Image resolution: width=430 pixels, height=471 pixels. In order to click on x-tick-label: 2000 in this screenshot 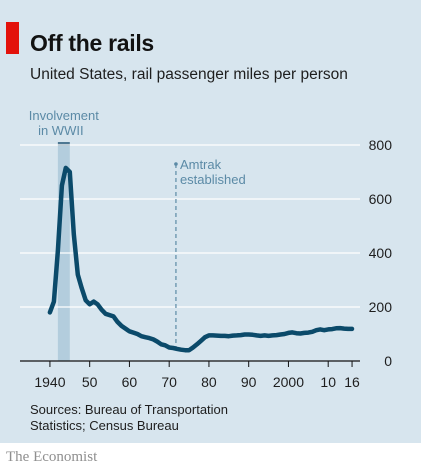, I will do `click(288, 382)`.